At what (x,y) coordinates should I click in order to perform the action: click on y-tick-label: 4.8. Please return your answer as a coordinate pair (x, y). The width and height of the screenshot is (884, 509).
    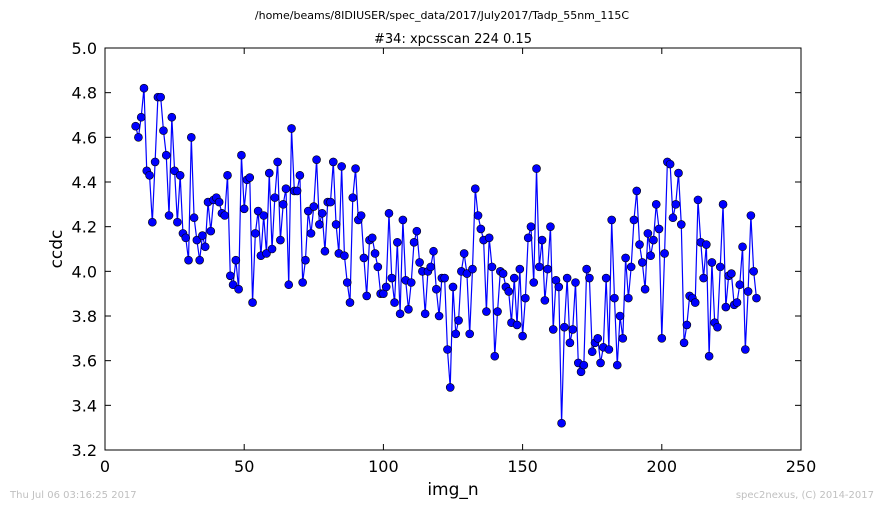
    Looking at the image, I should click on (84, 93).